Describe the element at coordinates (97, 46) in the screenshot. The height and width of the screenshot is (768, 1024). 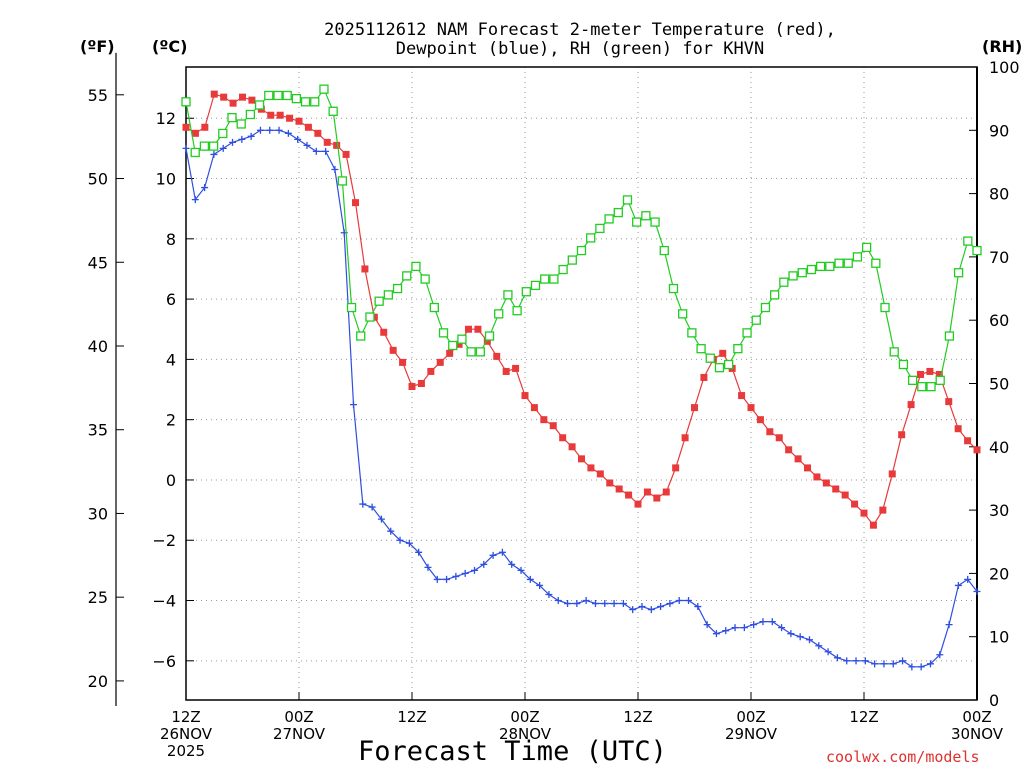
I see `fahrenheit-unit-label: (ºF)` at that location.